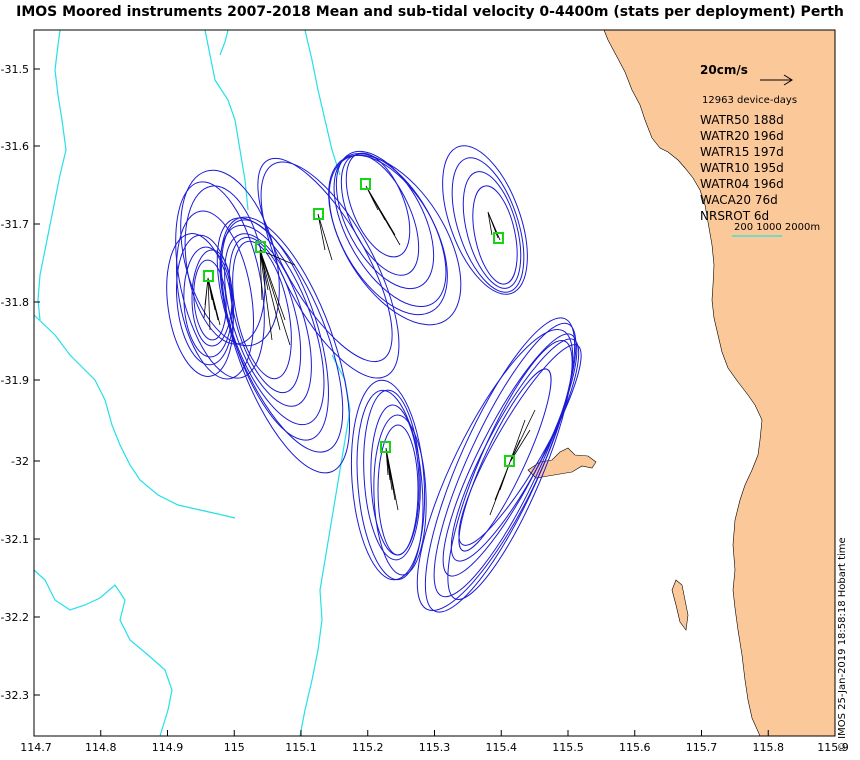 The width and height of the screenshot is (860, 760). What do you see at coordinates (724, 70) in the screenshot?
I see `scale-label: 20cm/s` at bounding box center [724, 70].